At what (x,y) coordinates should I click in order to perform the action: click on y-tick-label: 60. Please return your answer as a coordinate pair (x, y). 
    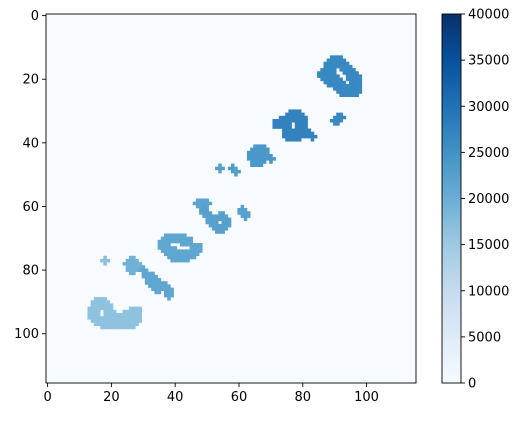
    Looking at the image, I should click on (30, 207).